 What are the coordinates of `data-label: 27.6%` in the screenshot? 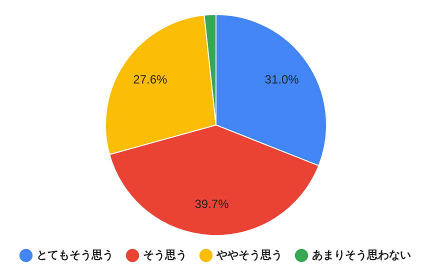 It's located at (150, 79).